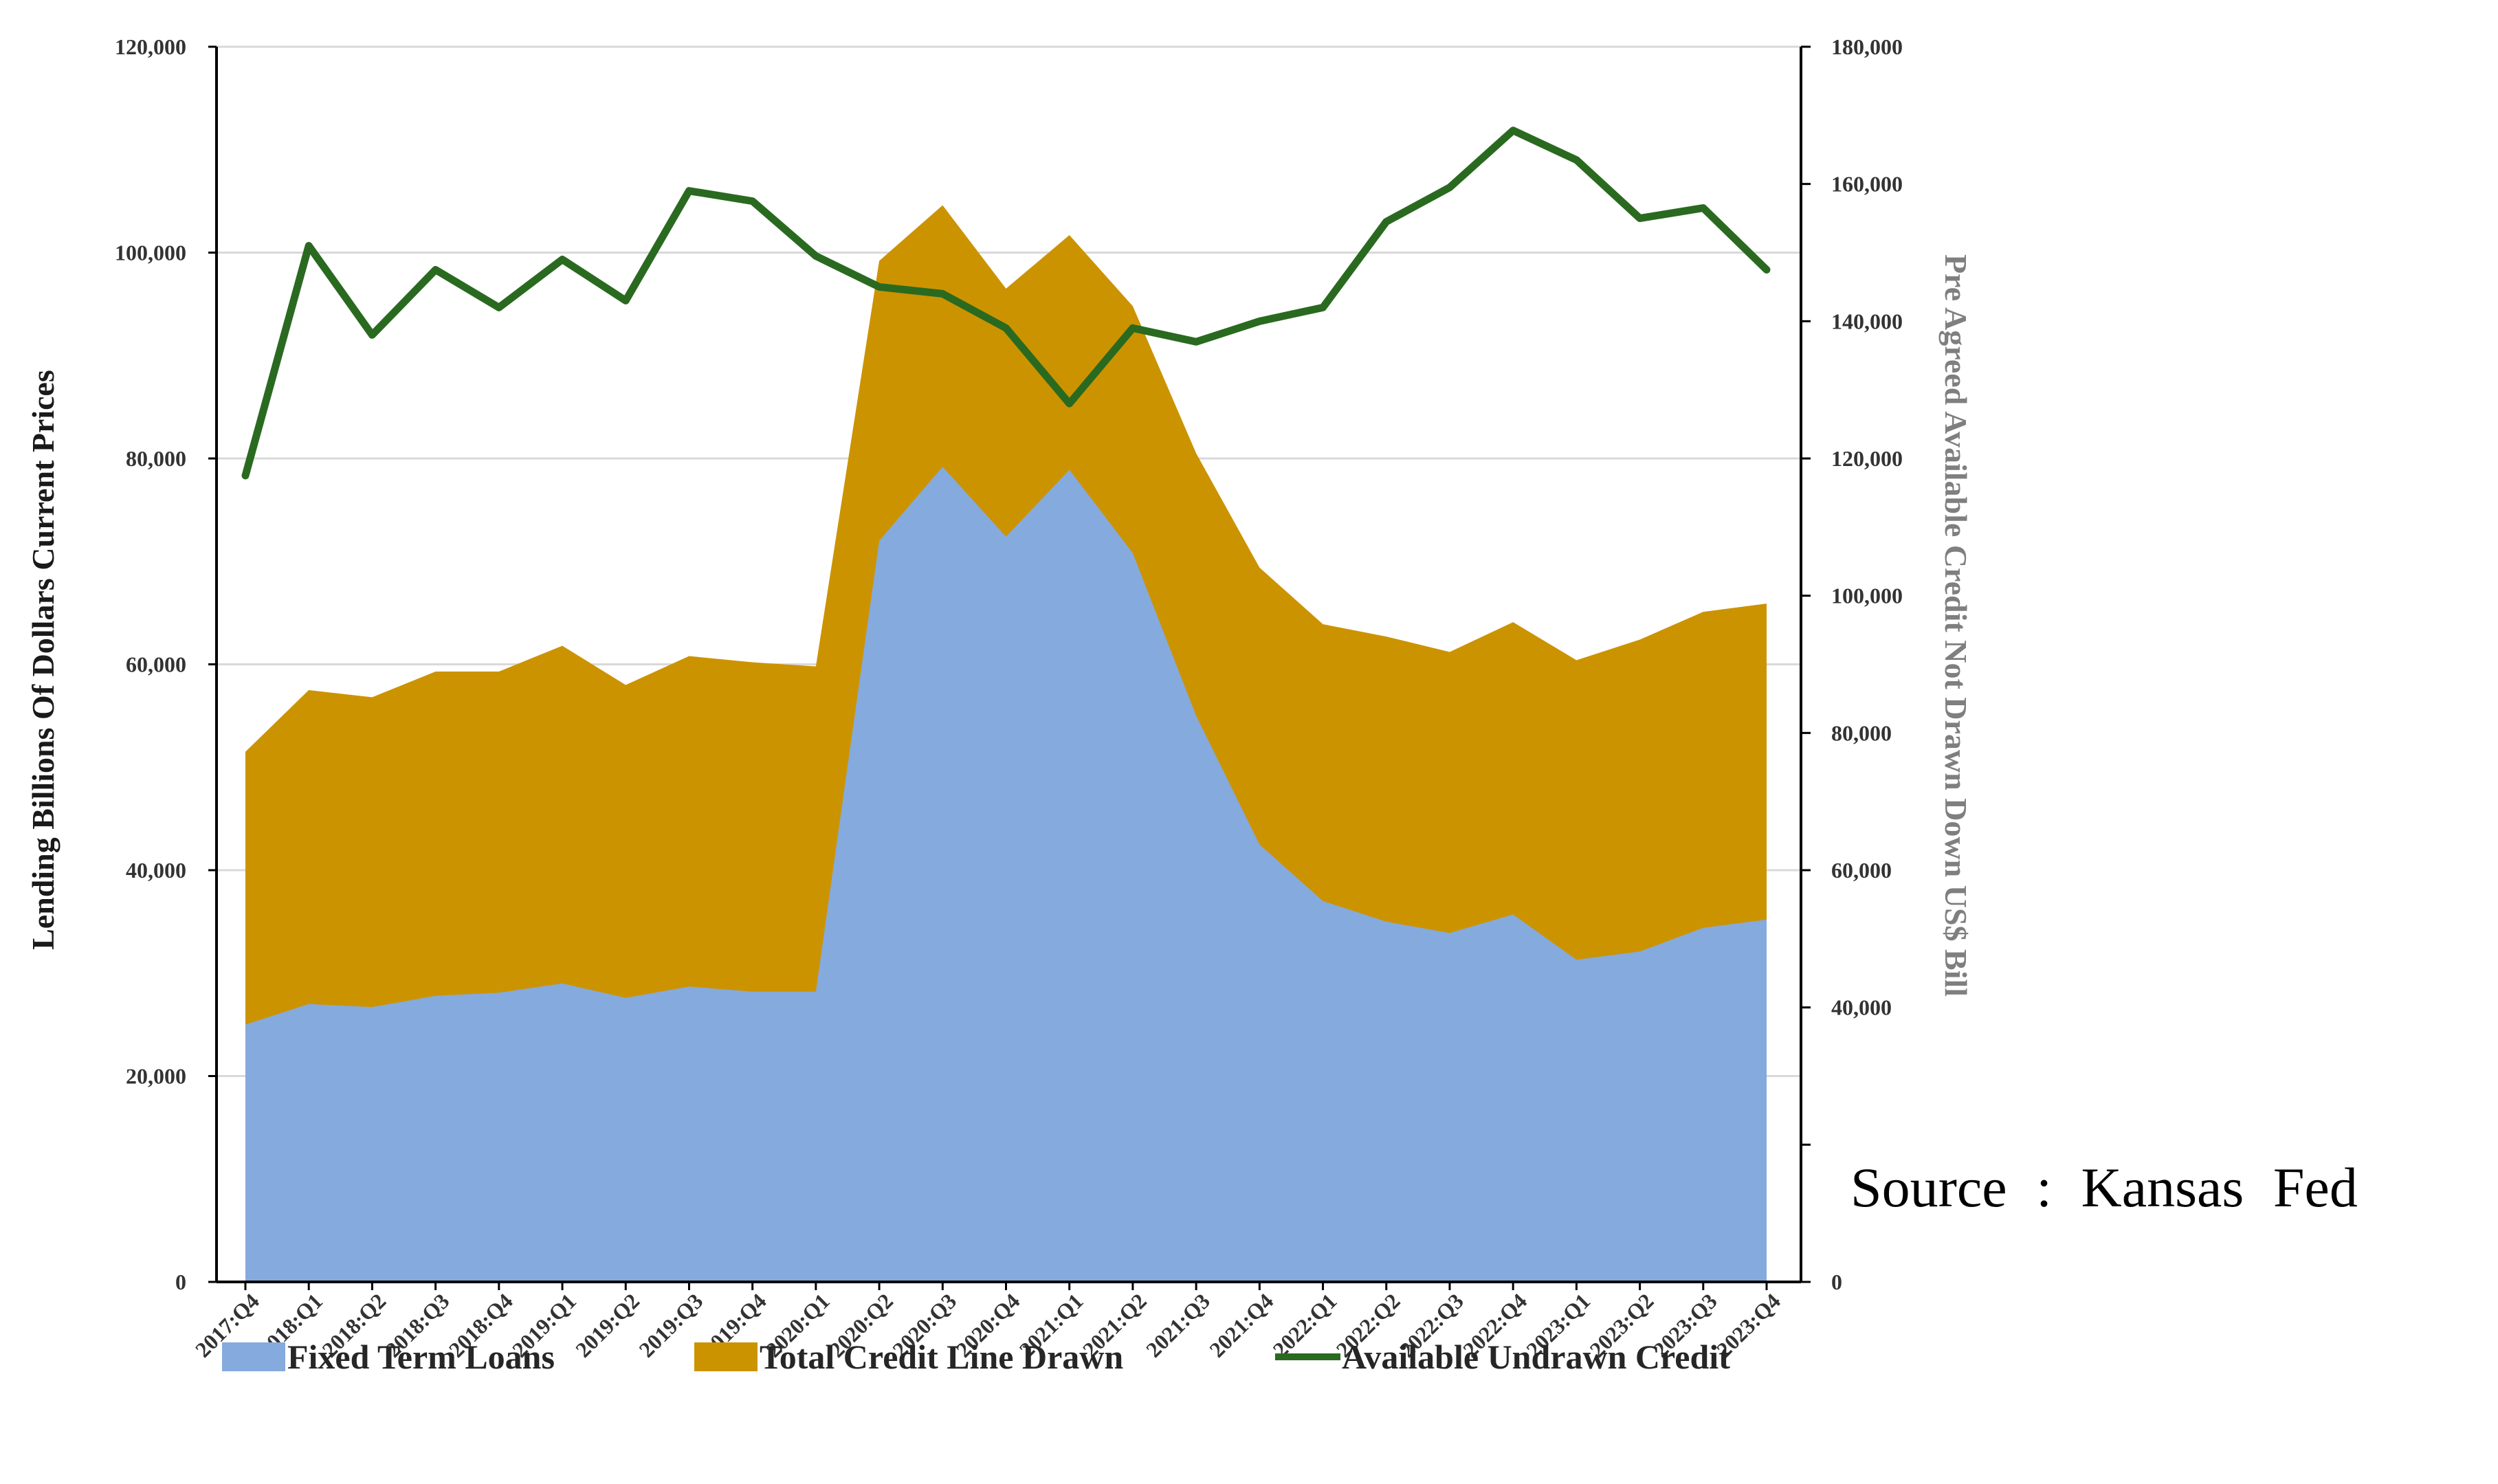 The height and width of the screenshot is (1484, 2498). I want to click on right-tick-label: 80,000, so click(1861, 732).